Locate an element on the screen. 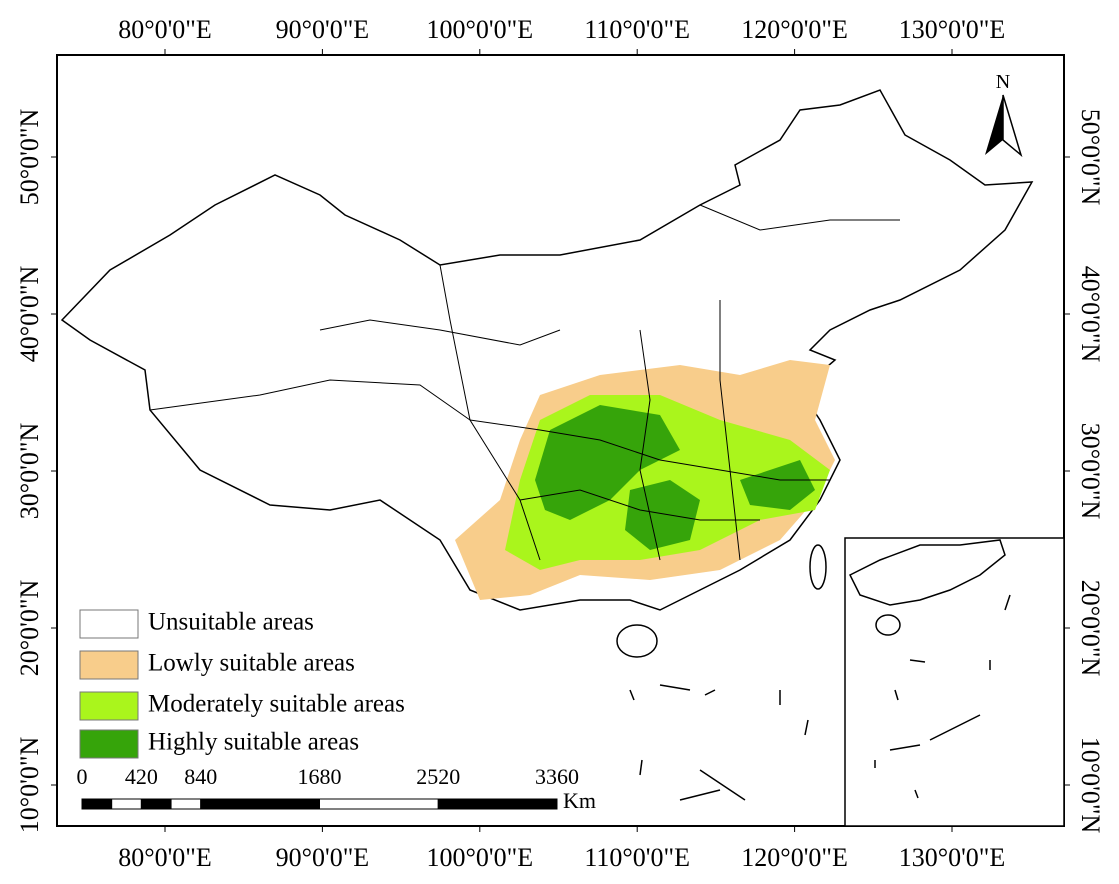 Image resolution: width=1119 pixels, height=884 pixels. inset-coast is located at coordinates (927, 572).